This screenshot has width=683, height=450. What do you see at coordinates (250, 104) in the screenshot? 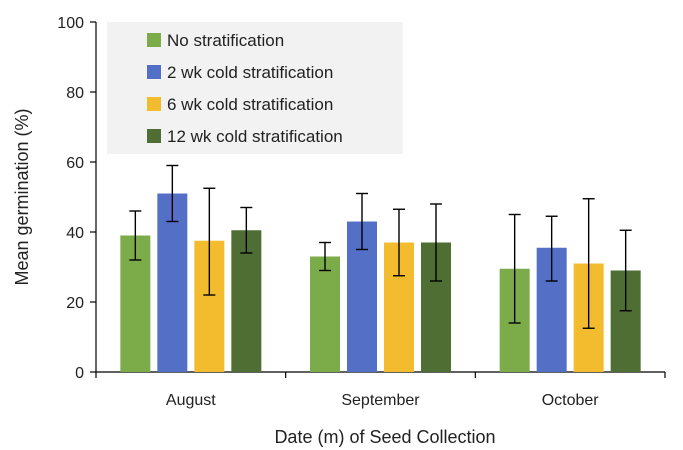
I see `legend-label: 6 wk cold stratification` at bounding box center [250, 104].